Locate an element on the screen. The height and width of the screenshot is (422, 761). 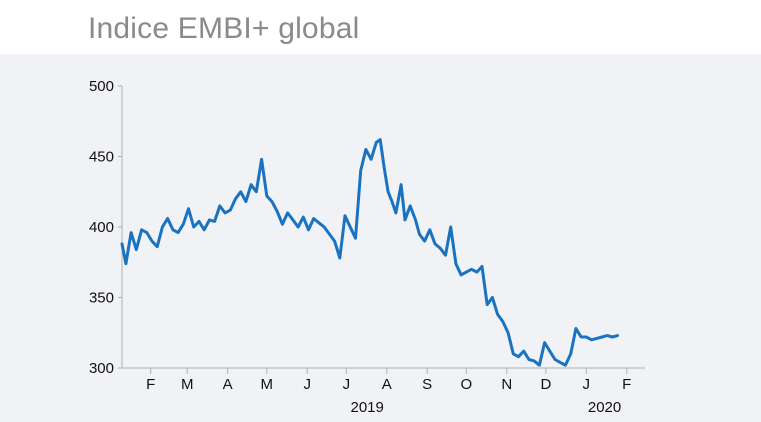
y-tick-label: 500 is located at coordinates (101, 86).